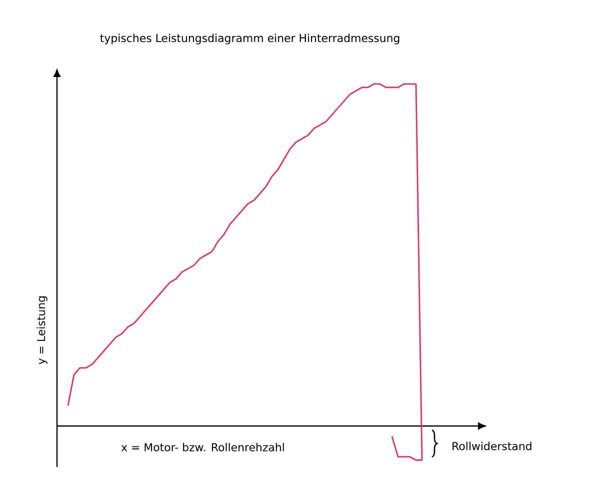 This screenshot has height=477, width=600. What do you see at coordinates (42, 330) in the screenshot?
I see `y-axis-title: y = Leistung` at bounding box center [42, 330].